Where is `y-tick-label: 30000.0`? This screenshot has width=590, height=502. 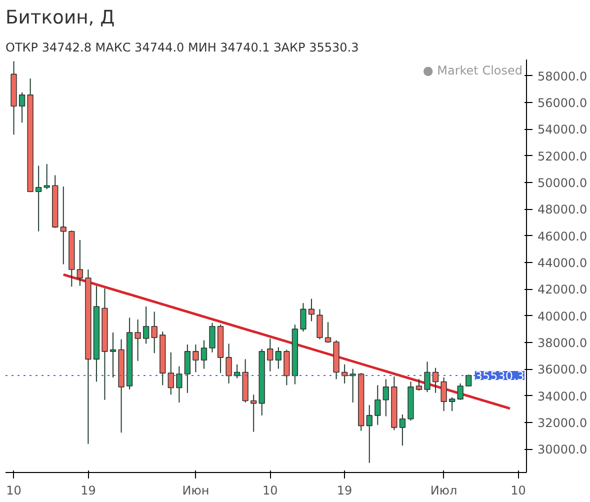 y-tick-label: 30000.0 is located at coordinates (563, 449).